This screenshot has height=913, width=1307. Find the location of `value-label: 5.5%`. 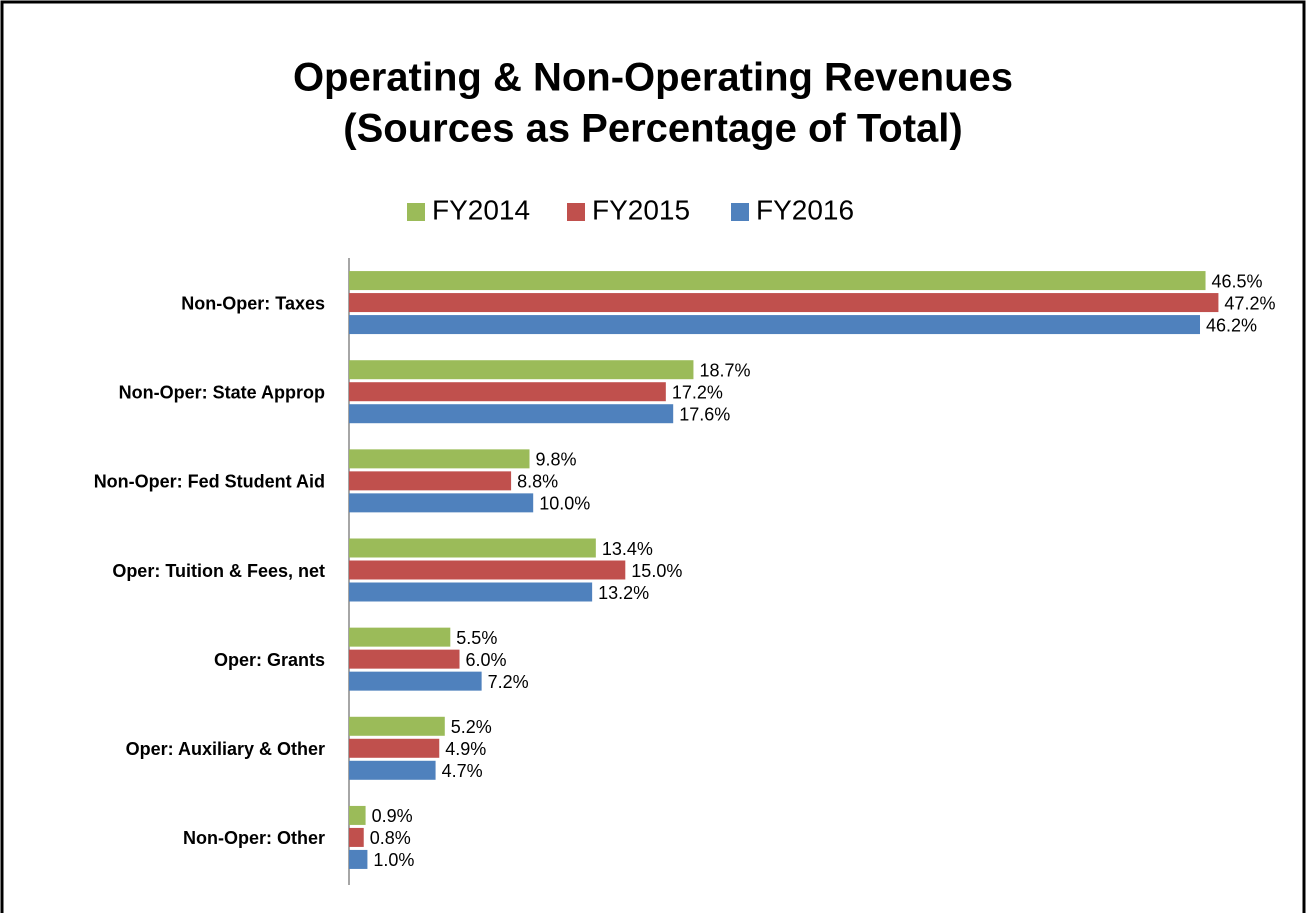

value-label: 5.5% is located at coordinates (476, 638).